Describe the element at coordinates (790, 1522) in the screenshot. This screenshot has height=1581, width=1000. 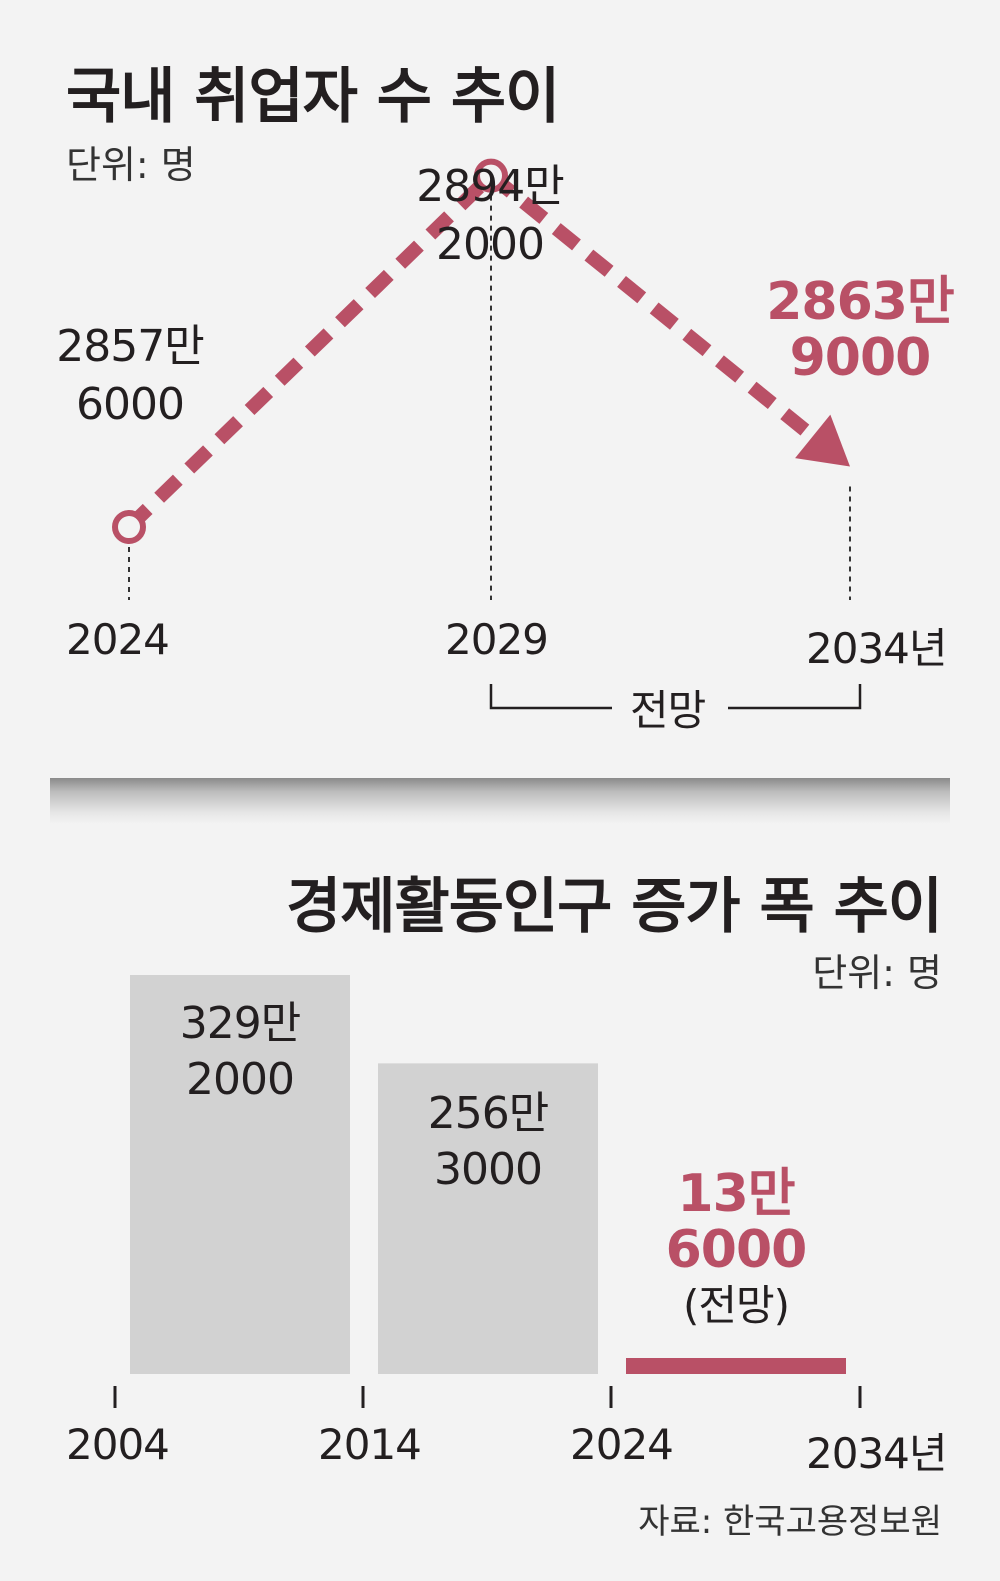
I see `source-note: 자료: 한국고용정보원` at that location.